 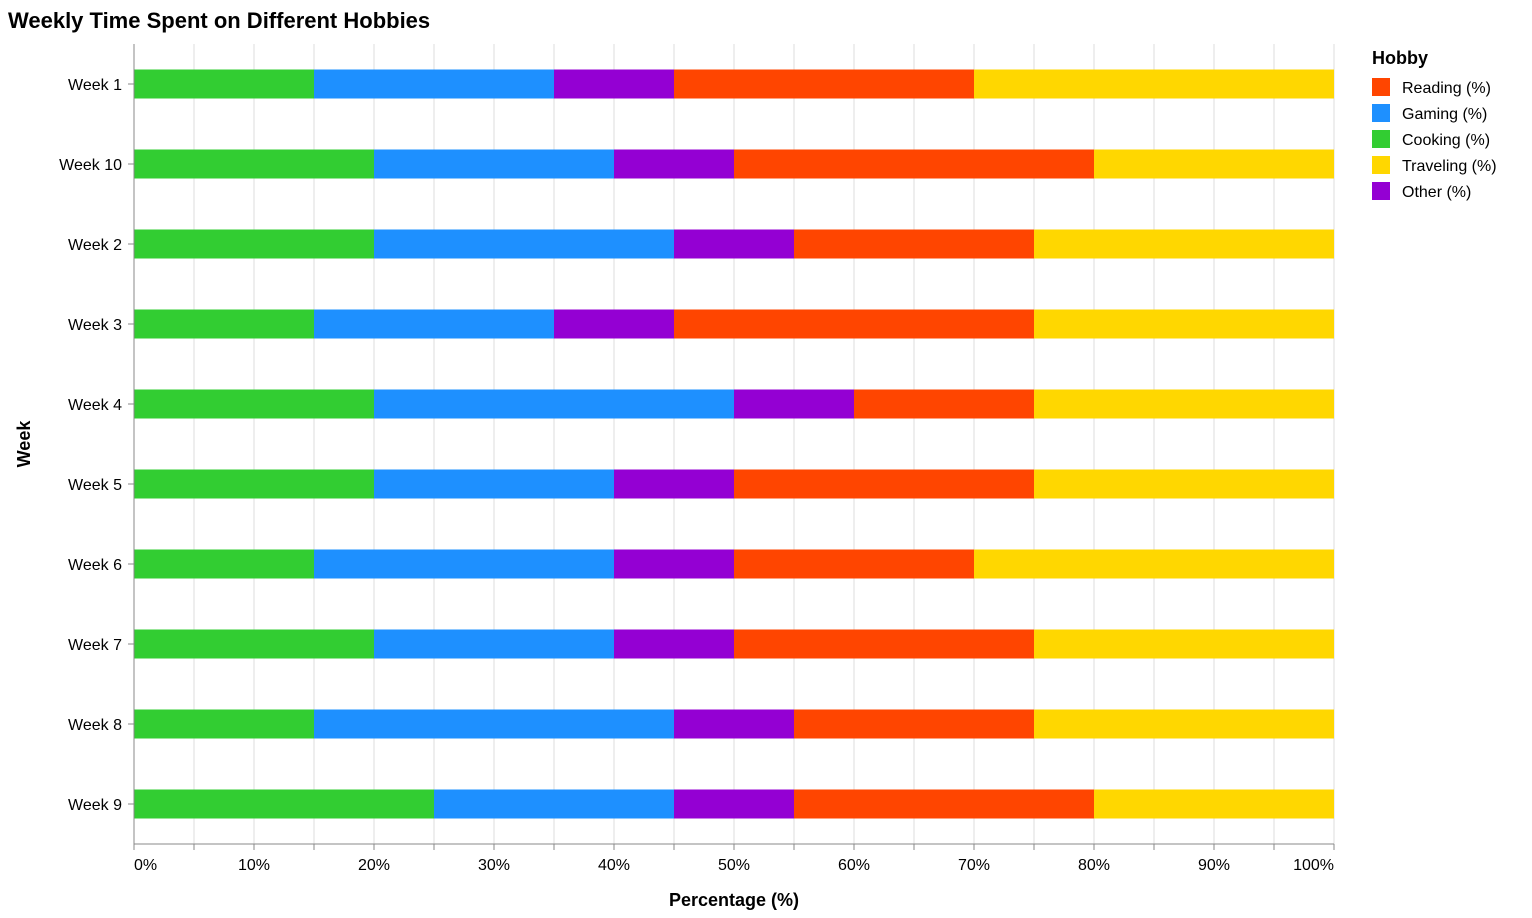 What do you see at coordinates (1449, 166) in the screenshot?
I see `legend-label: Traveling (%)` at bounding box center [1449, 166].